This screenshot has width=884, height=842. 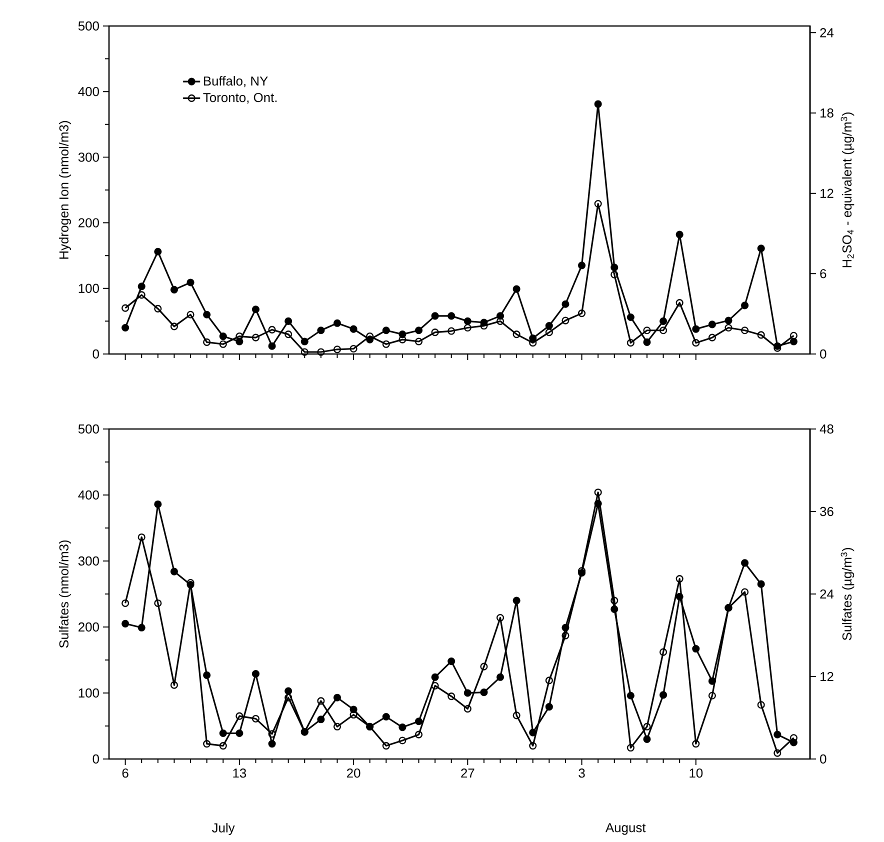 I want to click on y2-axis-title: H$_{2}$SO$_{4}$ - equivalent (µg/m$^{3}$), so click(x=847, y=190).